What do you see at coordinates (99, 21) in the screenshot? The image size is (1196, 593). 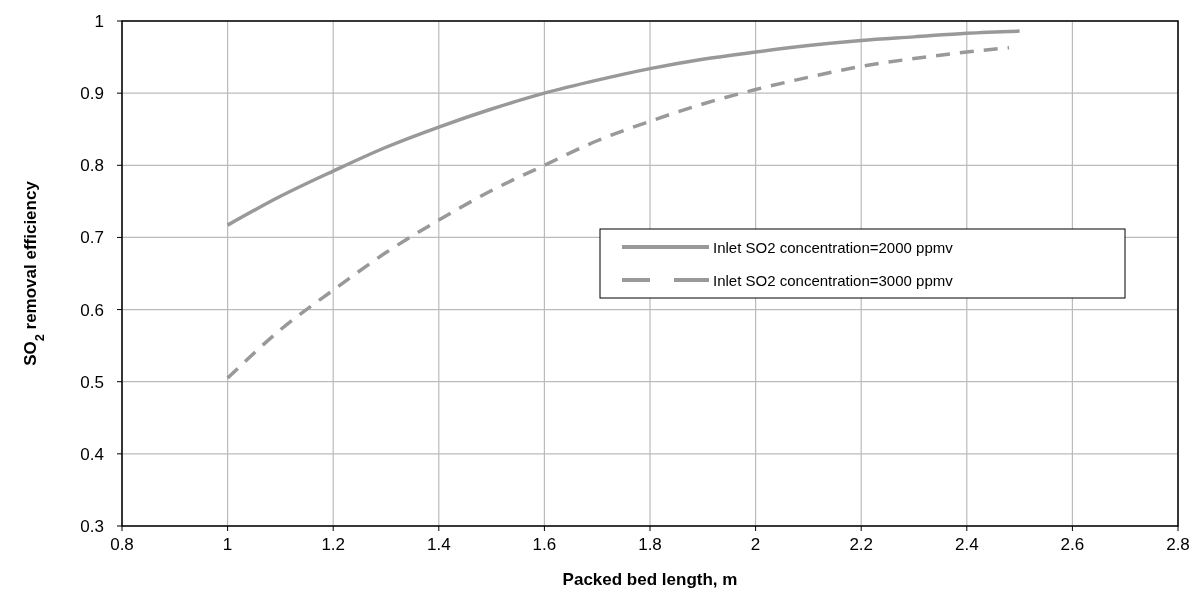 I see `y-tick-label: 1` at bounding box center [99, 21].